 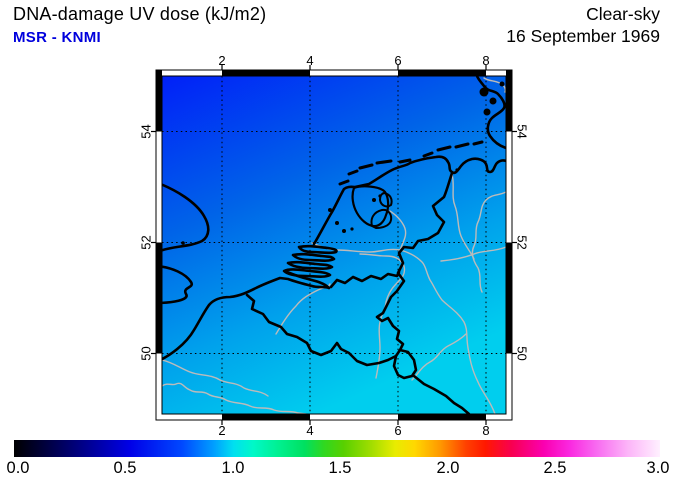 What do you see at coordinates (486, 60) in the screenshot?
I see `lon-tick-label-top: 8` at bounding box center [486, 60].